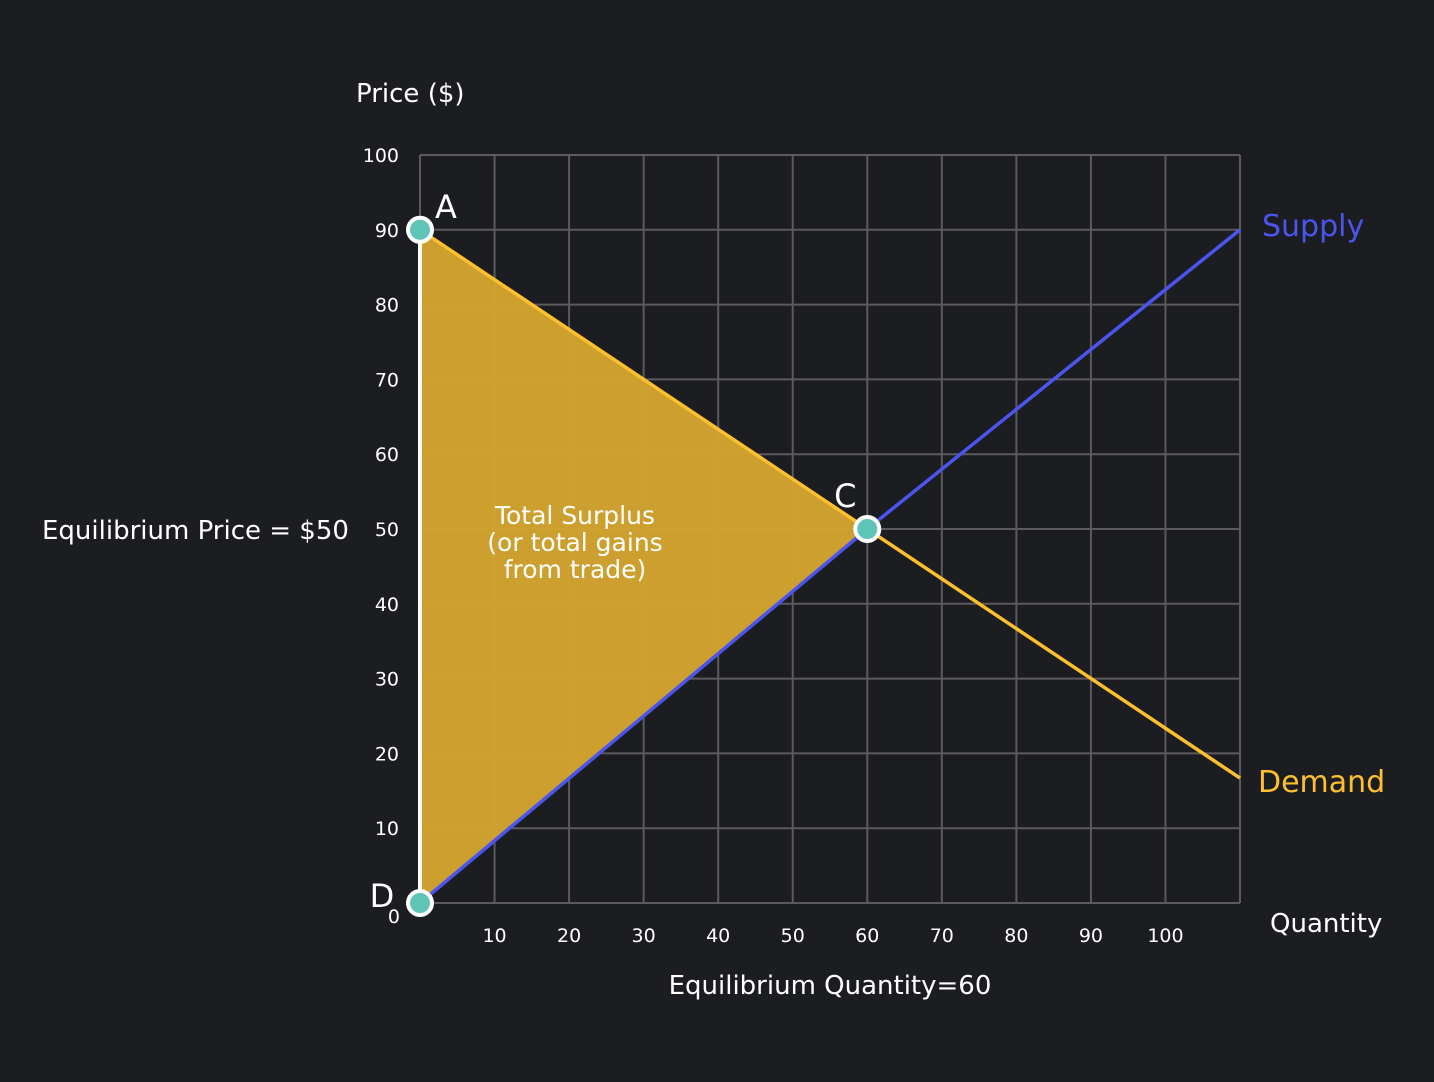  Describe the element at coordinates (394, 917) in the screenshot. I see `y-tick-label: 0` at that location.